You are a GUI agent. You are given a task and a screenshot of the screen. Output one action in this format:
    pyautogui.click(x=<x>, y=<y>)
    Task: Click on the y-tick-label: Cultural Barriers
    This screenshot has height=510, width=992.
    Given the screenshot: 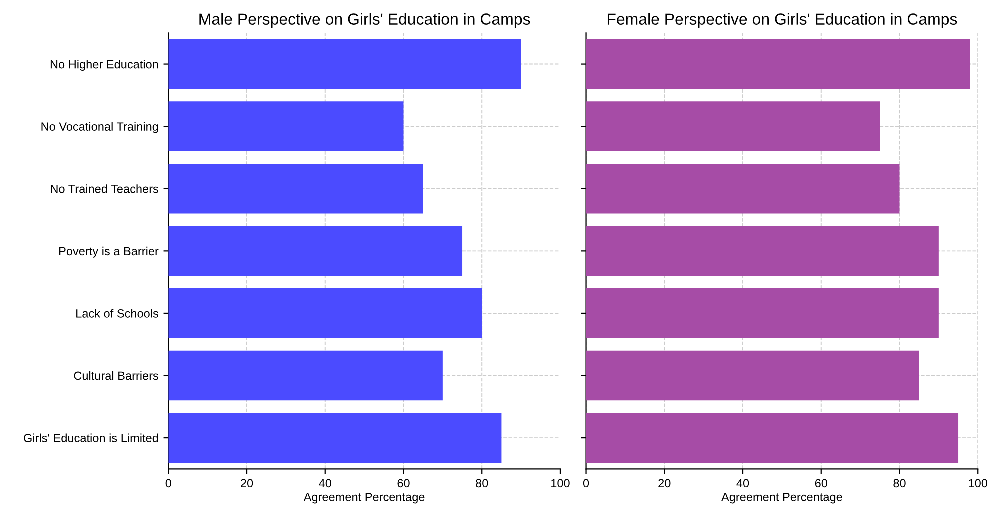 What is the action you would take?
    pyautogui.click(x=116, y=375)
    